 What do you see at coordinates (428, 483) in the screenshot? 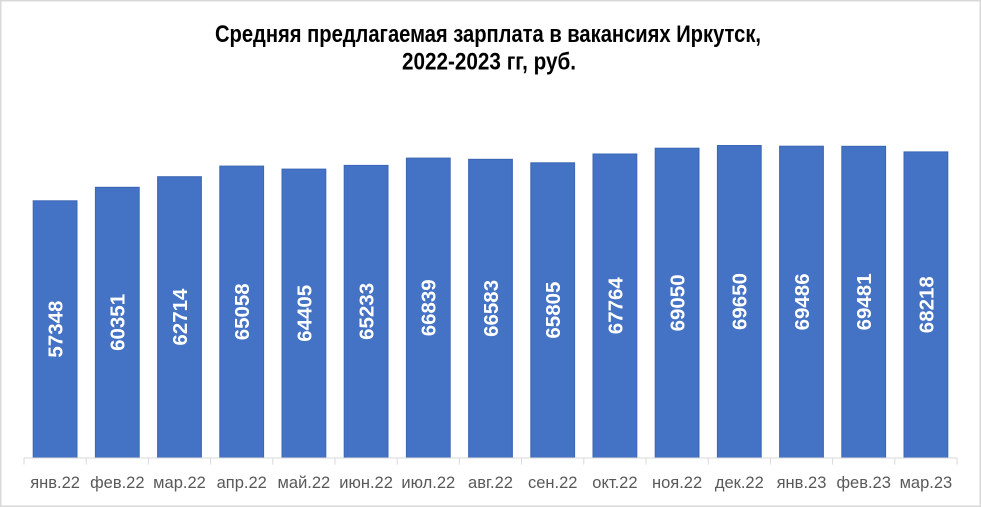
I see `svg-text: июл.22` at bounding box center [428, 483].